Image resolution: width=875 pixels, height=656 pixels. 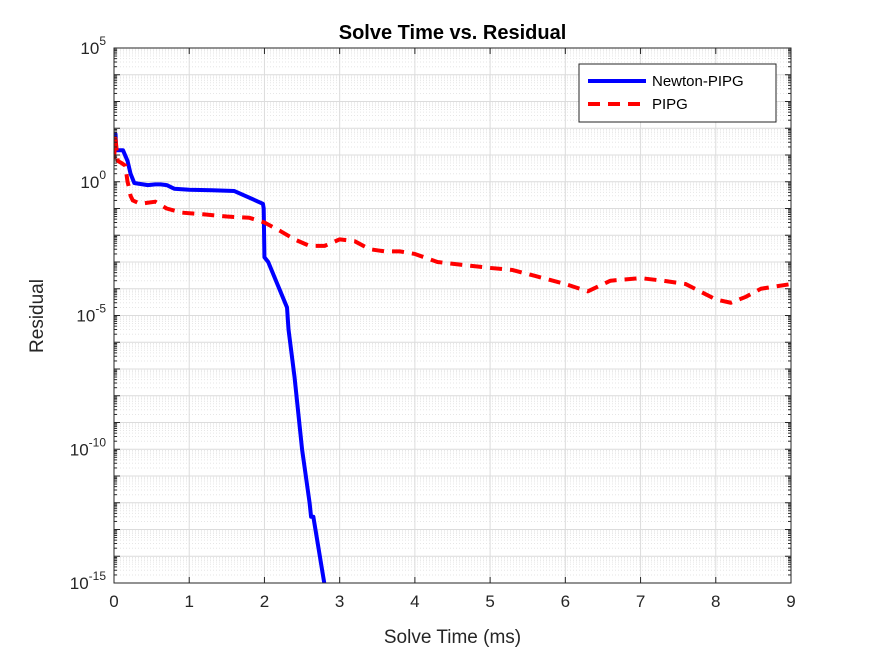 I want to click on y-tick-label: 10⁵, so click(x=93, y=46).